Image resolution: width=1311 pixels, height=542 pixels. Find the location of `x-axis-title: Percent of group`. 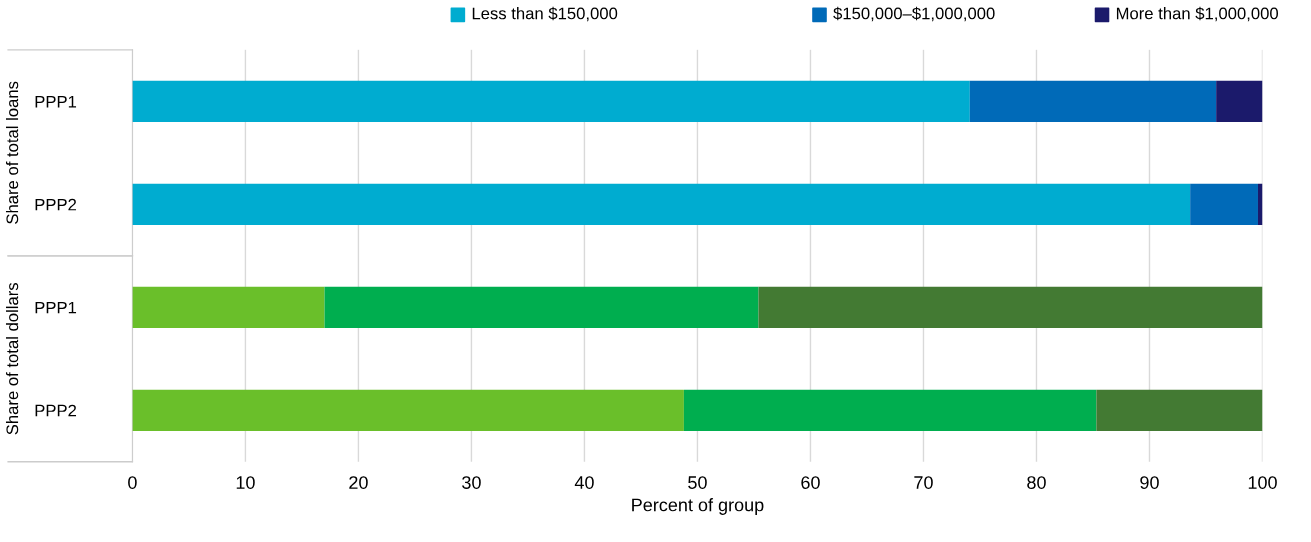

x-axis-title: Percent of group is located at coordinates (698, 506).